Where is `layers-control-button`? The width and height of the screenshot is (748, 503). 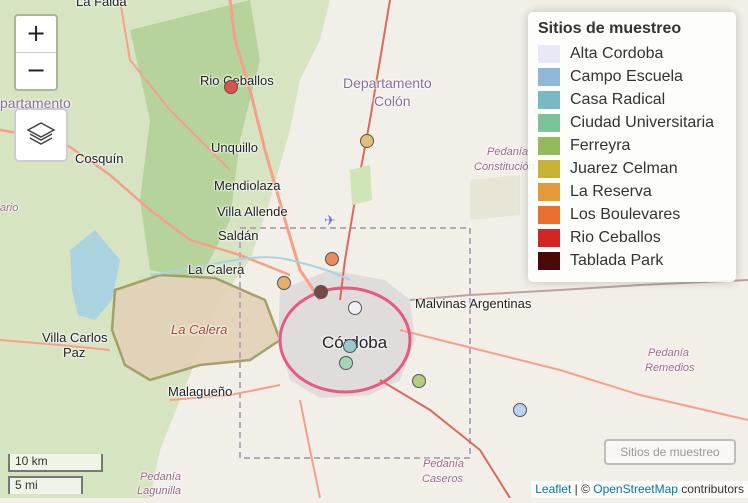 layers-control-button is located at coordinates (41, 135).